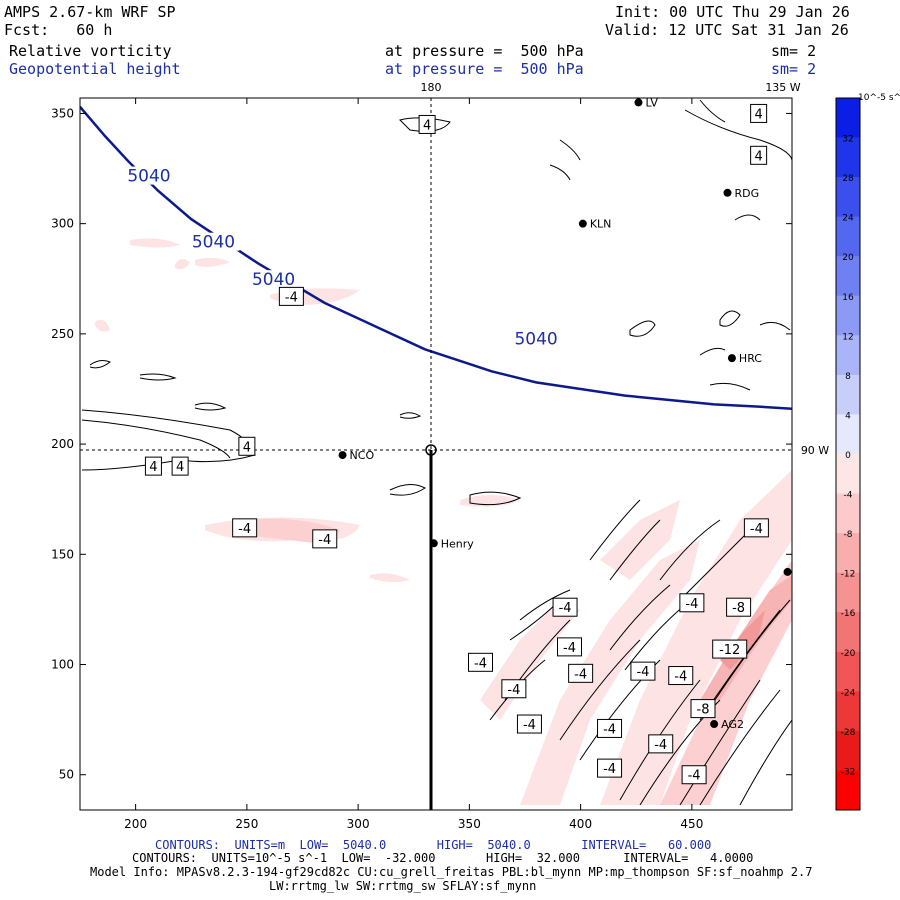 Image resolution: width=900 pixels, height=900 pixels. What do you see at coordinates (431, 87) in the screenshot?
I see `top-label-180: 180` at bounding box center [431, 87].